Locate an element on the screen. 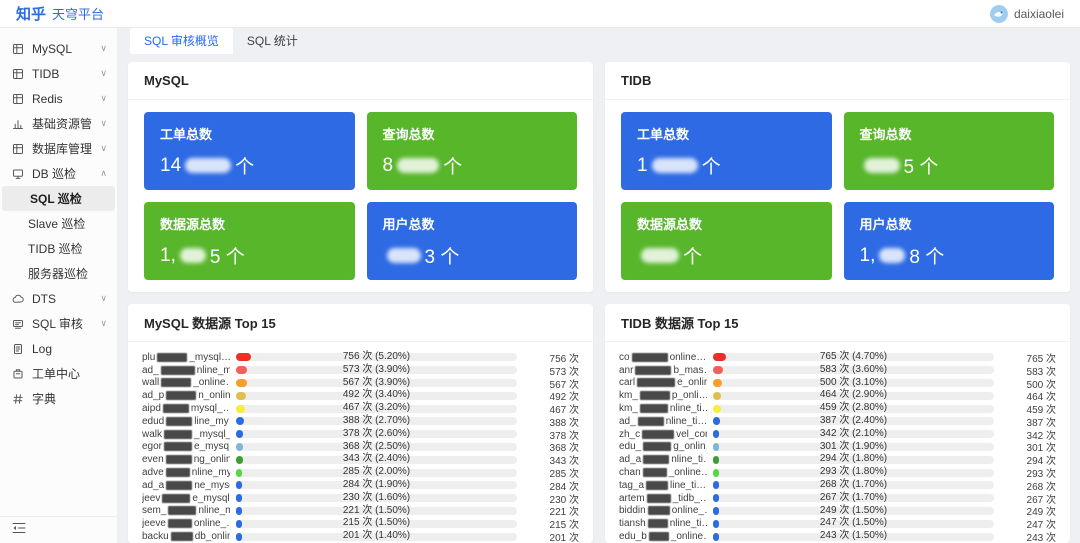 The image size is (1080, 543). sidebar-item-redis: Redis ∨ is located at coordinates (58, 98).